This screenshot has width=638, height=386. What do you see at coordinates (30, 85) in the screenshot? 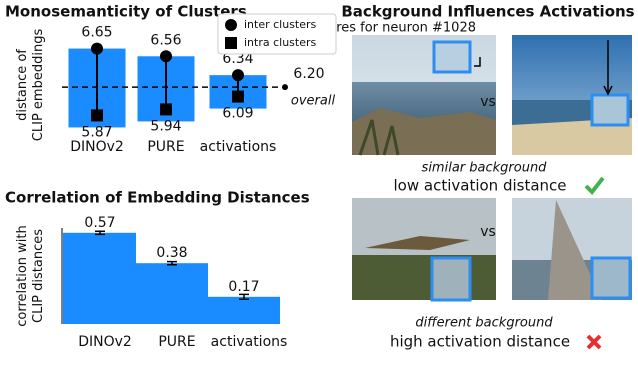
I see `y-axis-label: distance ofCLIP embeddings` at bounding box center [30, 85].